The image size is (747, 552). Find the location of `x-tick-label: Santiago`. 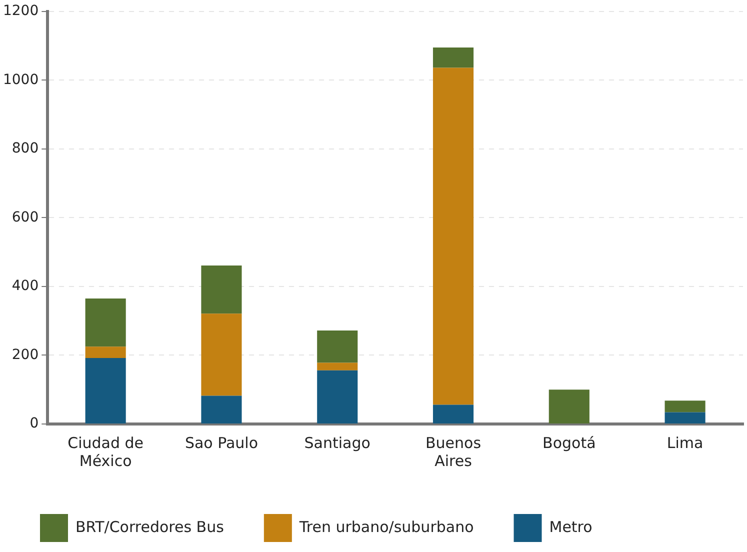

x-tick-label: Santiago is located at coordinates (337, 443).